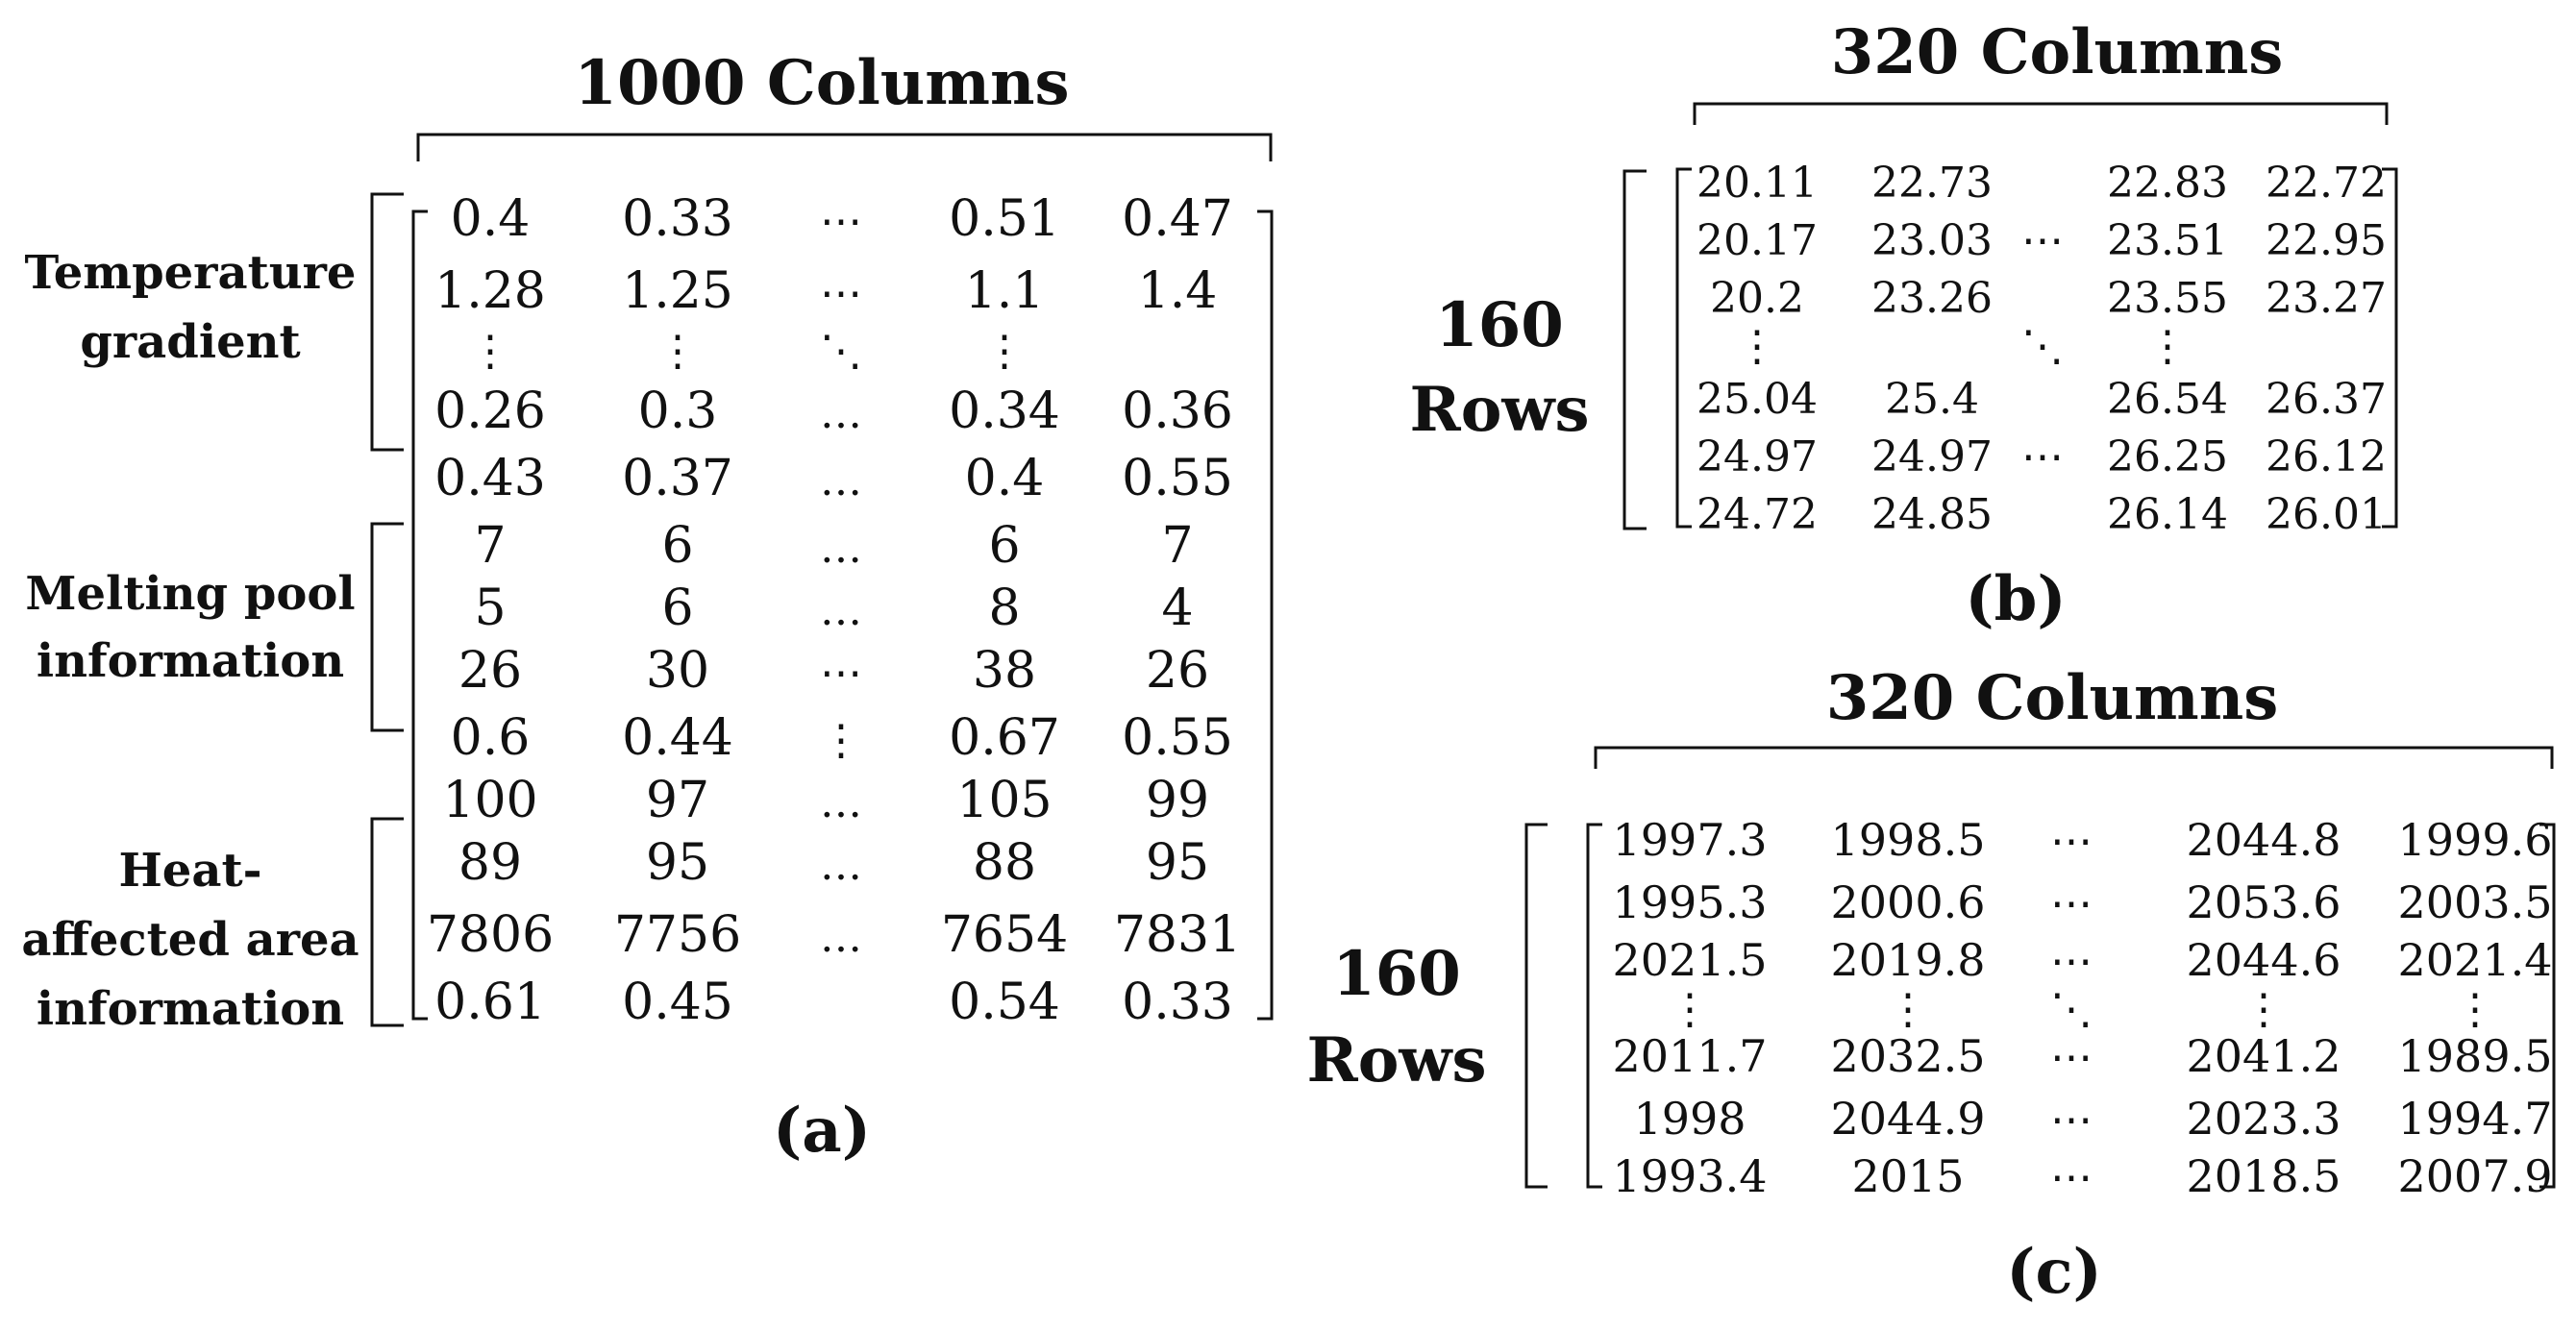 The image size is (2576, 1331). Describe the element at coordinates (490, 411) in the screenshot. I see `panel-a-cell-r3-c0: 0.26` at that location.